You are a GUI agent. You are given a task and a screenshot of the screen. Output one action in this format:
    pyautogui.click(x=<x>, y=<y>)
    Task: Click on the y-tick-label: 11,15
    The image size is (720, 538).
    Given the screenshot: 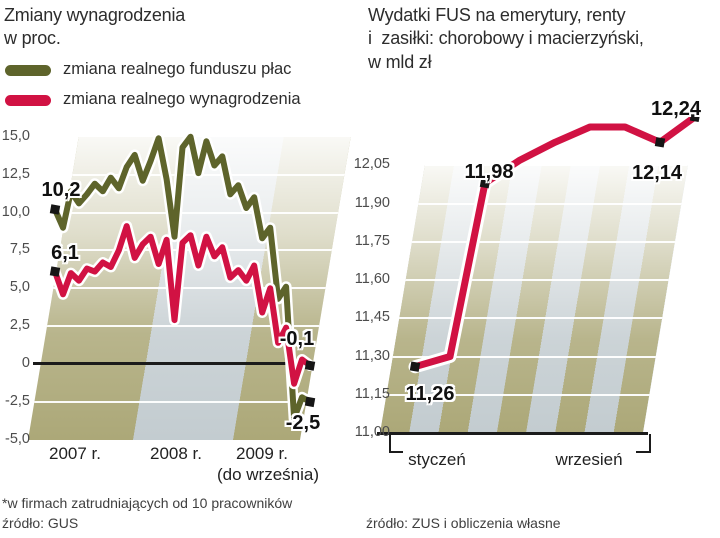 What is the action you would take?
    pyautogui.click(x=372, y=393)
    